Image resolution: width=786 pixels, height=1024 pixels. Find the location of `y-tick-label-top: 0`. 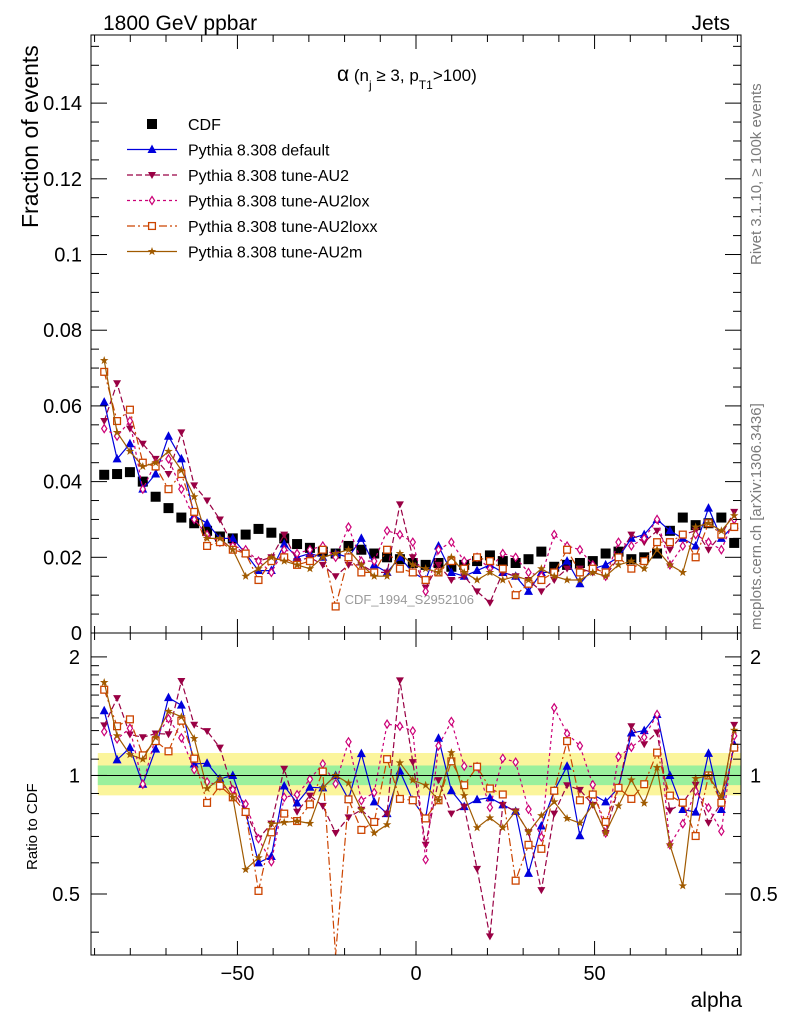

y-tick-label-top: 0 is located at coordinates (76, 634).